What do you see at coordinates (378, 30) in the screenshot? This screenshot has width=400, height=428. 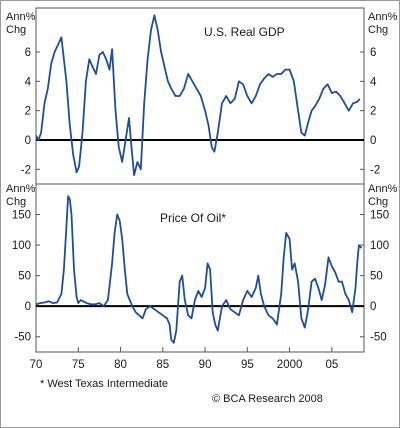 I see `gdp-right-unit-line2: Chg` at bounding box center [378, 30].